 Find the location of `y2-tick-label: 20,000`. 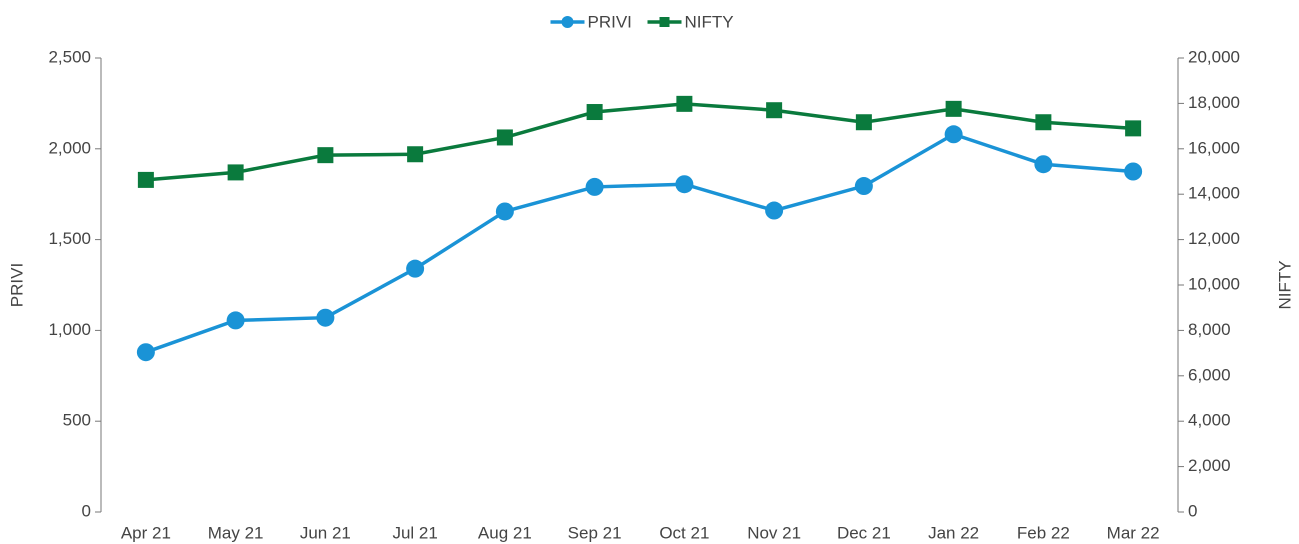

y2-tick-label: 20,000 is located at coordinates (1214, 56).